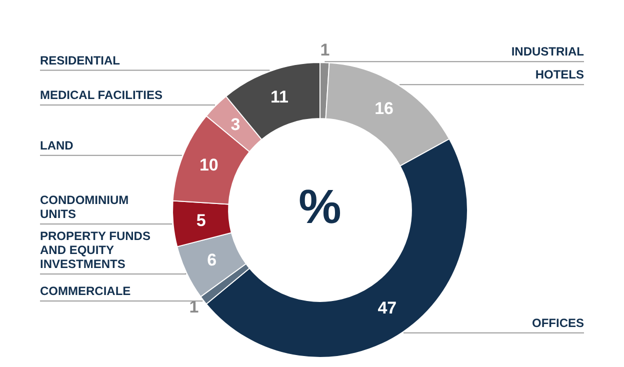  I want to click on slice-label: CONDOMINIUM UNITS, so click(84, 206).